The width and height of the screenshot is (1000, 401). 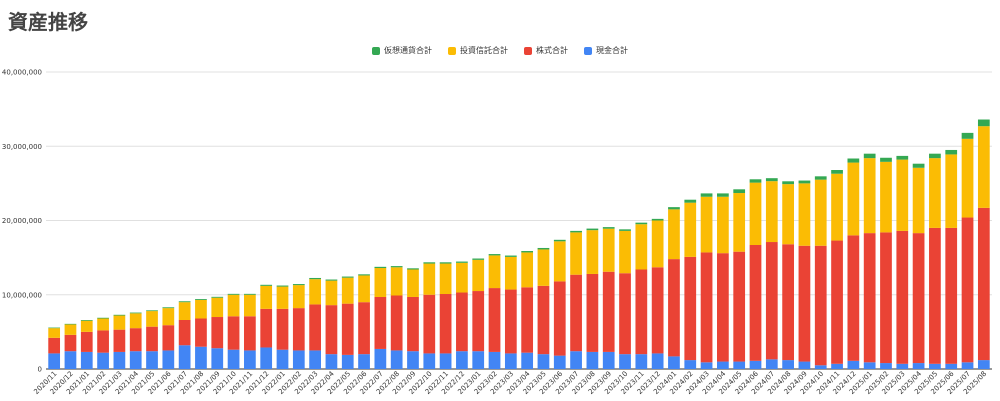 I want to click on legend-item: 現金合計, so click(x=606, y=50).